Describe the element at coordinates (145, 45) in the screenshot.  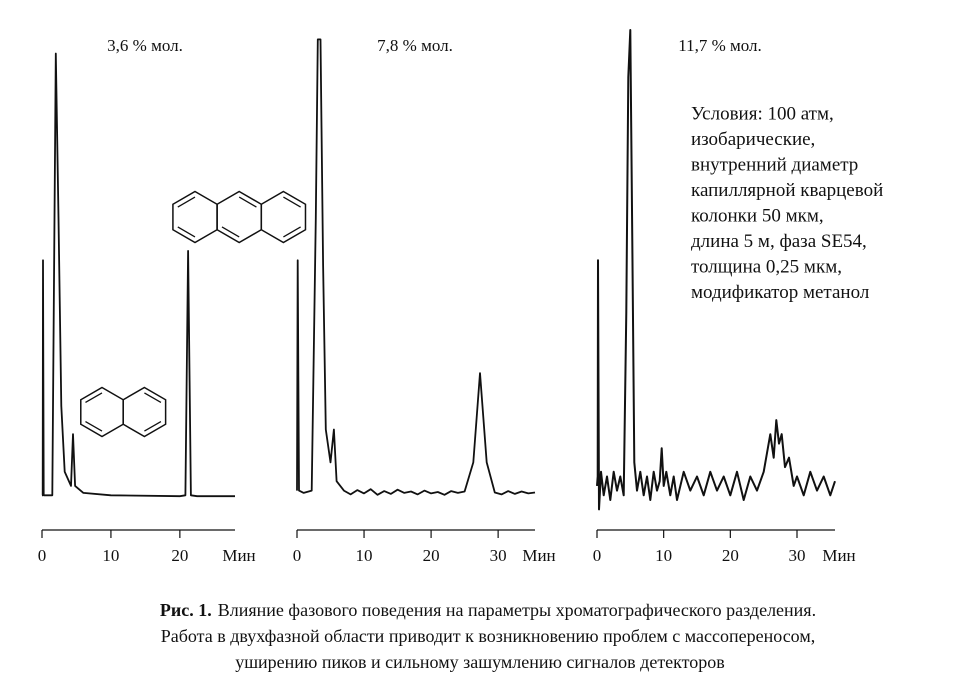
I see `chart-title: 3,6 % мол.` at that location.